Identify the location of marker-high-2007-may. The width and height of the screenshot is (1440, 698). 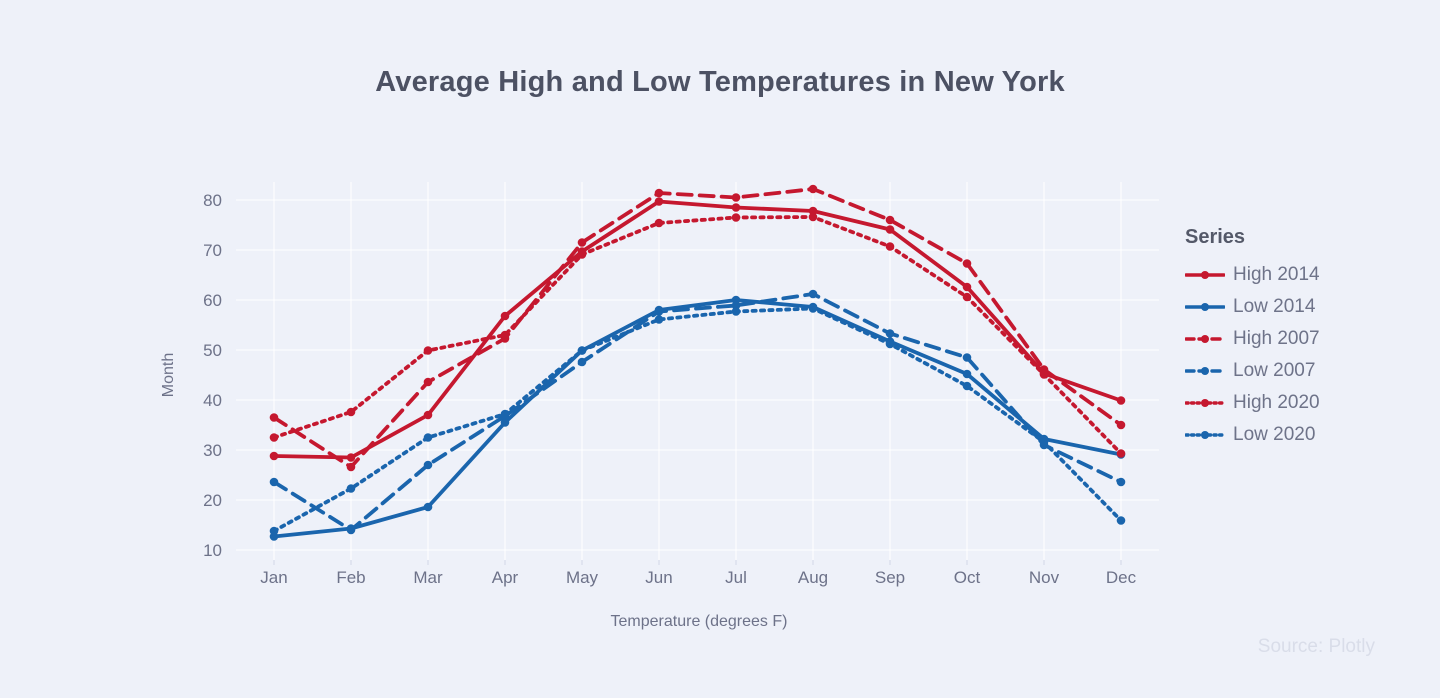
(582, 242).